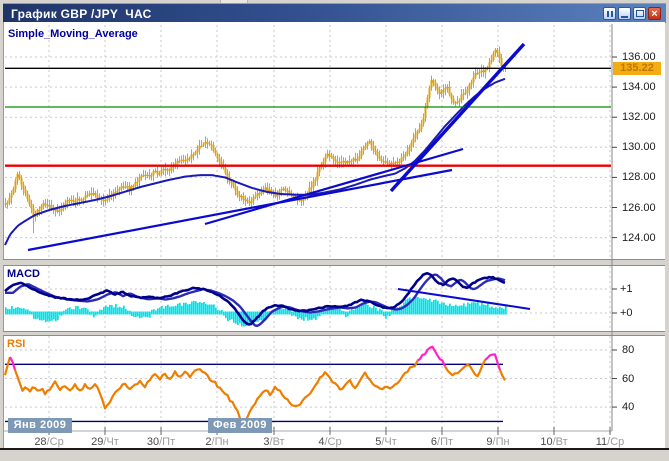 The width and height of the screenshot is (669, 461). Describe the element at coordinates (23, 274) in the screenshot. I see `indicator-label-macd: MACD` at that location.